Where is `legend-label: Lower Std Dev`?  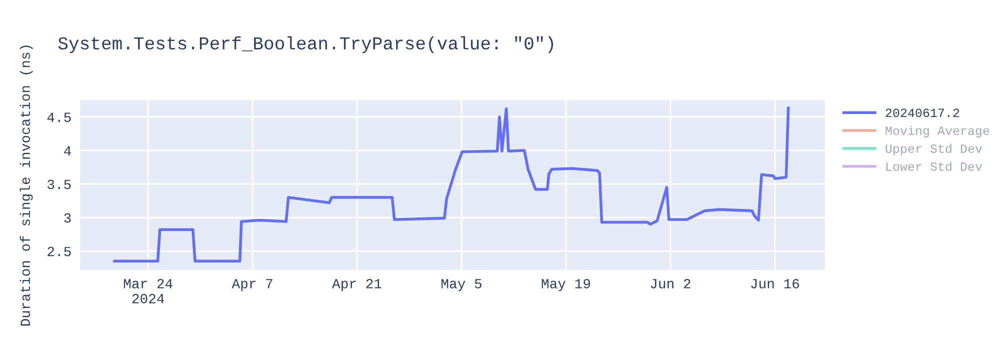 legend-label: Lower Std Dev is located at coordinates (934, 166).